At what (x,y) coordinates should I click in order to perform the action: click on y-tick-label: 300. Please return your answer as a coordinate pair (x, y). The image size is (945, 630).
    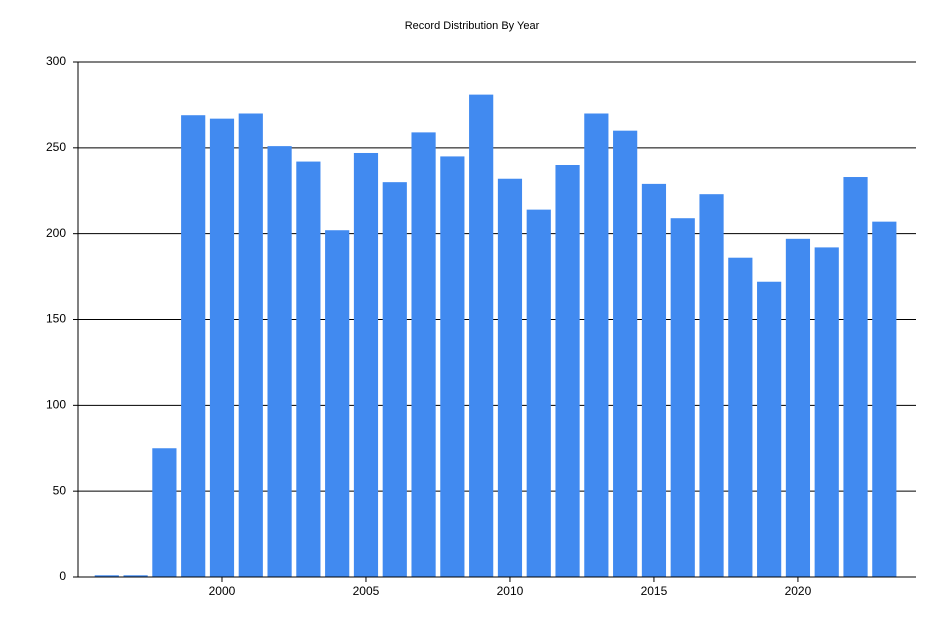
    Looking at the image, I should click on (56, 61).